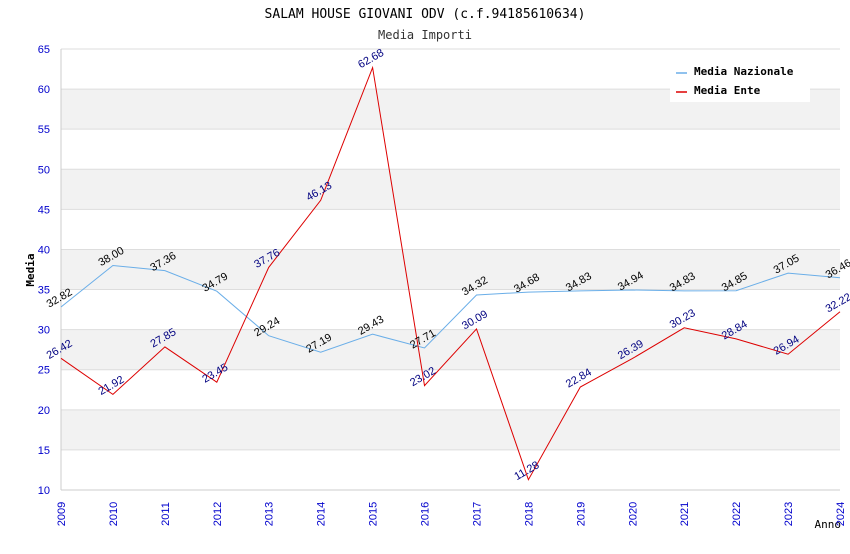  Describe the element at coordinates (44, 451) in the screenshot. I see `y-tick-label: 15` at that location.